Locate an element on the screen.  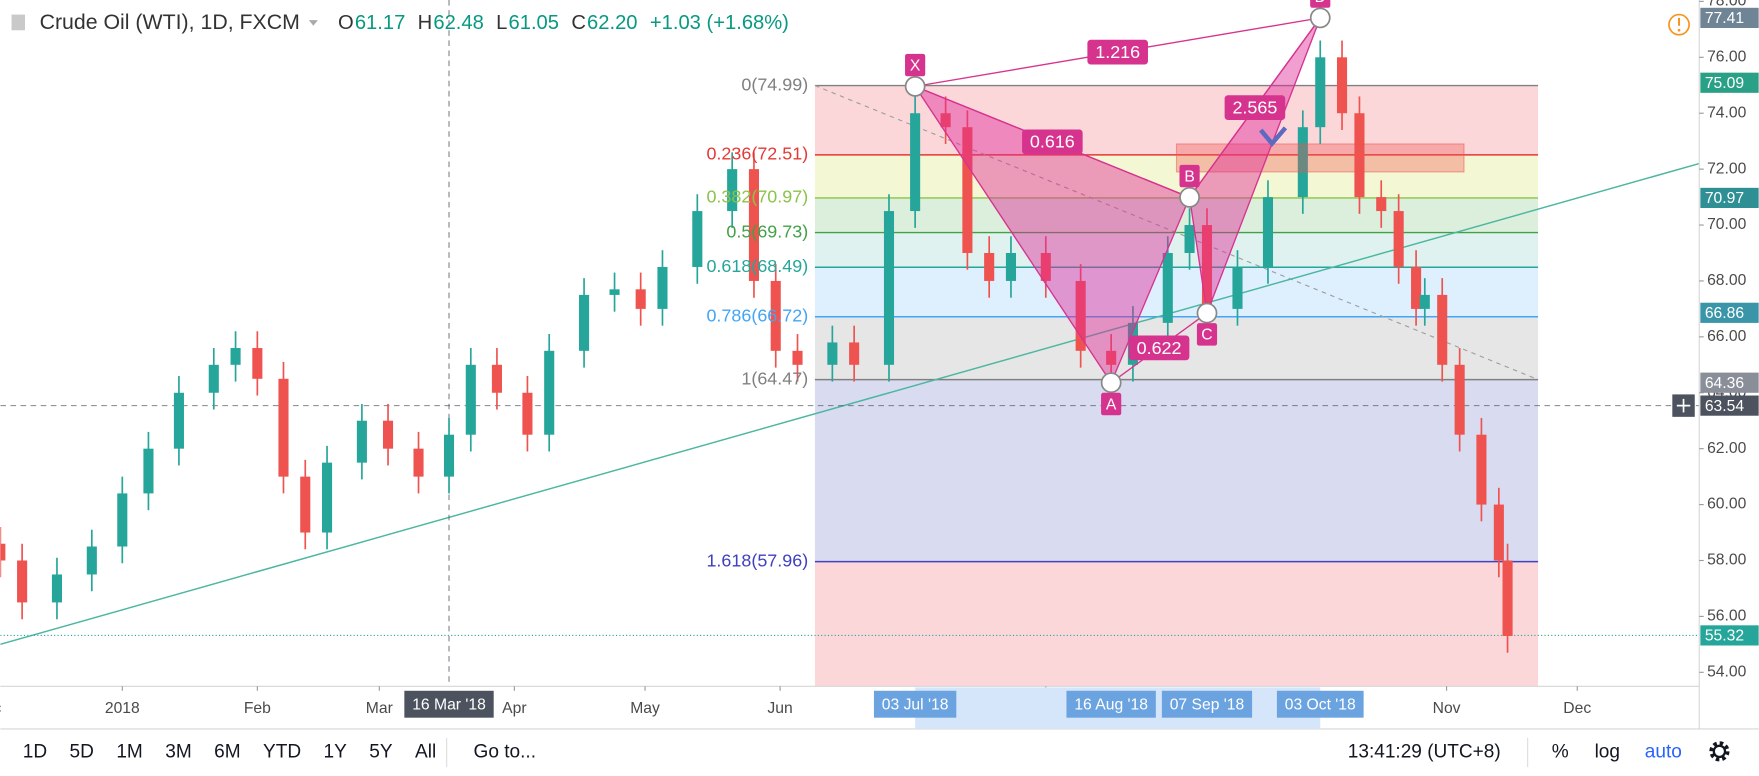
range-button: 1D is located at coordinates (35, 751).